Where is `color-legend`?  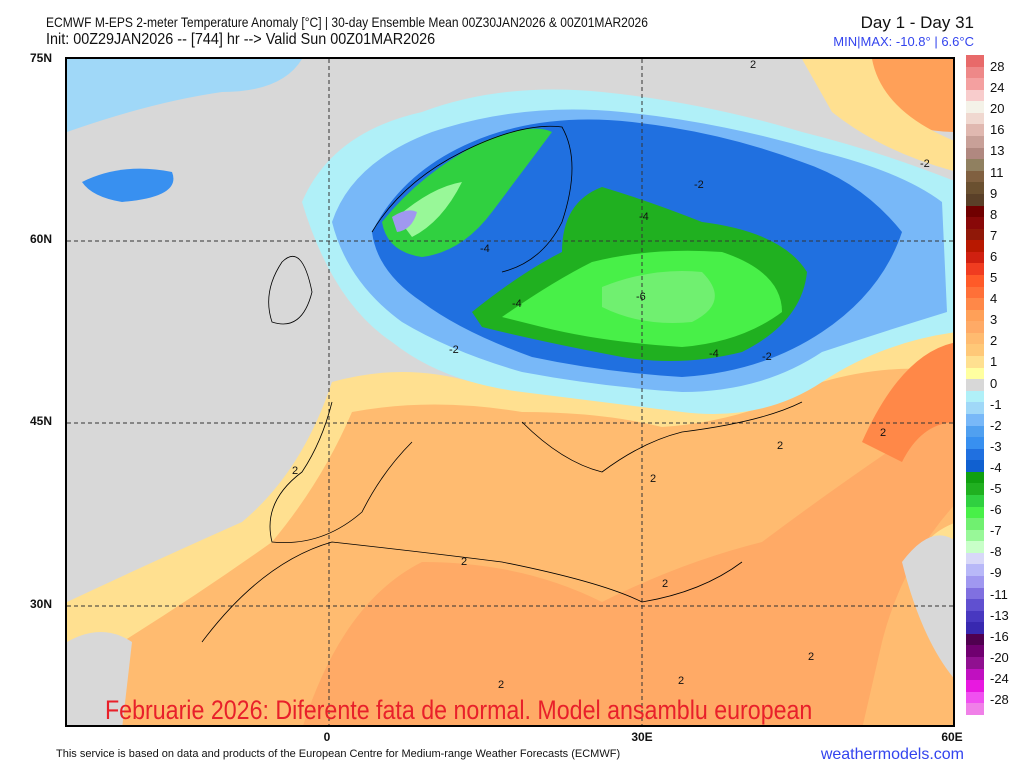
color-legend is located at coordinates (977, 385).